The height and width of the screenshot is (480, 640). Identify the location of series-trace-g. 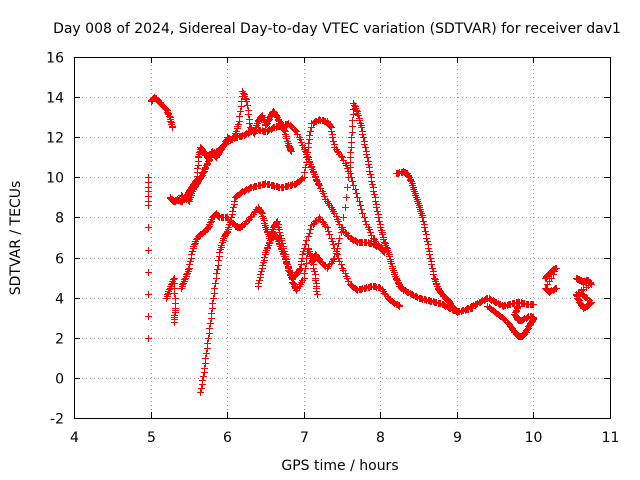
(434, 242).